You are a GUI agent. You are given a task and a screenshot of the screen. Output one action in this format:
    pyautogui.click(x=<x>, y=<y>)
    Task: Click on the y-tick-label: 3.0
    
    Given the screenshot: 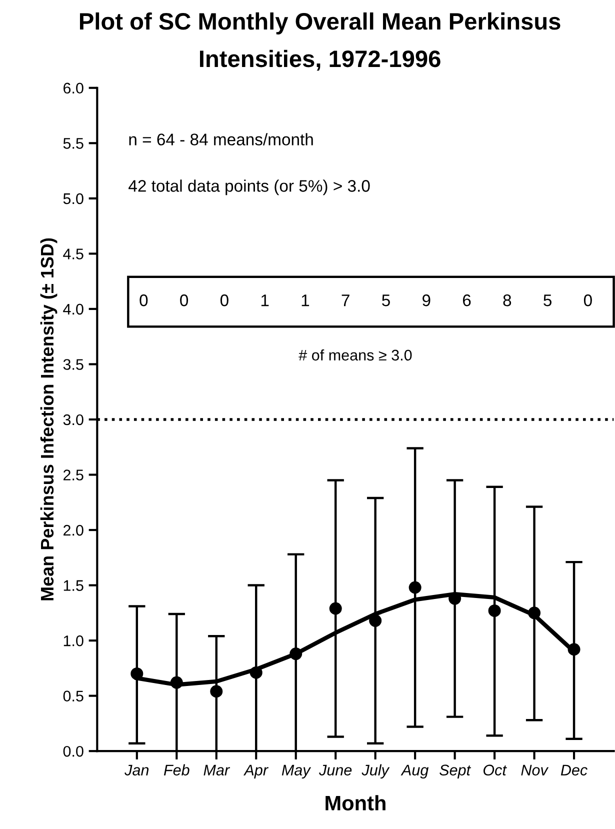 What is the action you would take?
    pyautogui.click(x=73, y=420)
    